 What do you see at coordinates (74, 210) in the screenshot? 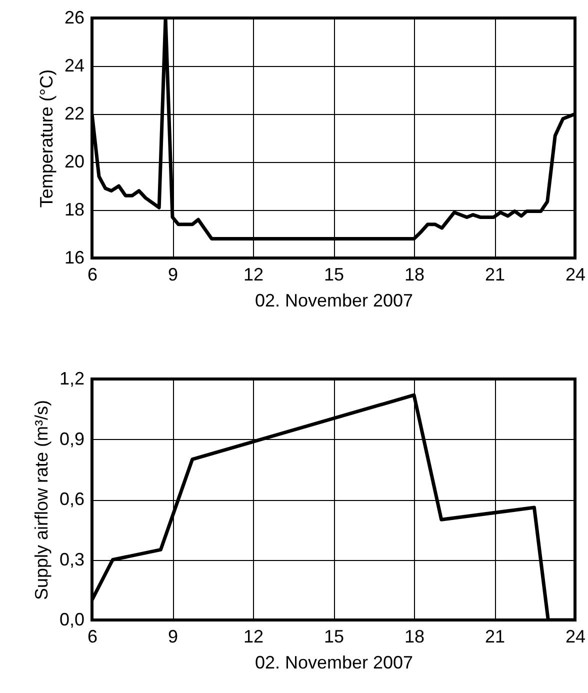
I see `y-tick-label: 18` at bounding box center [74, 210].